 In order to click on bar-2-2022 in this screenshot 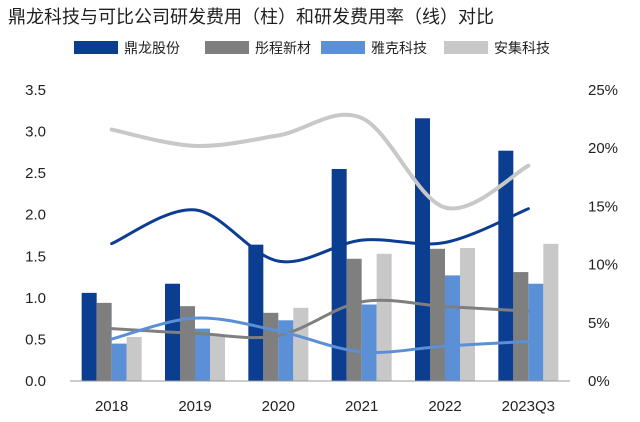, I will do `click(437, 314)`.